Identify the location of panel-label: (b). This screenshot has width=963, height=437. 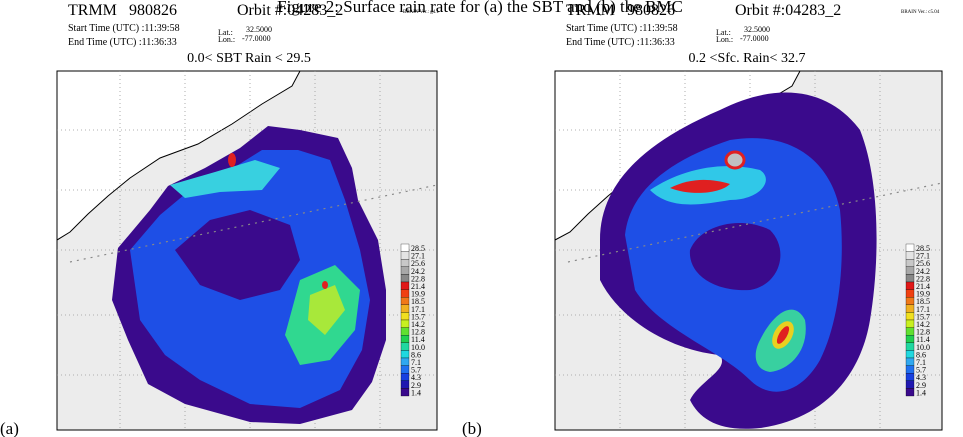
(472, 428).